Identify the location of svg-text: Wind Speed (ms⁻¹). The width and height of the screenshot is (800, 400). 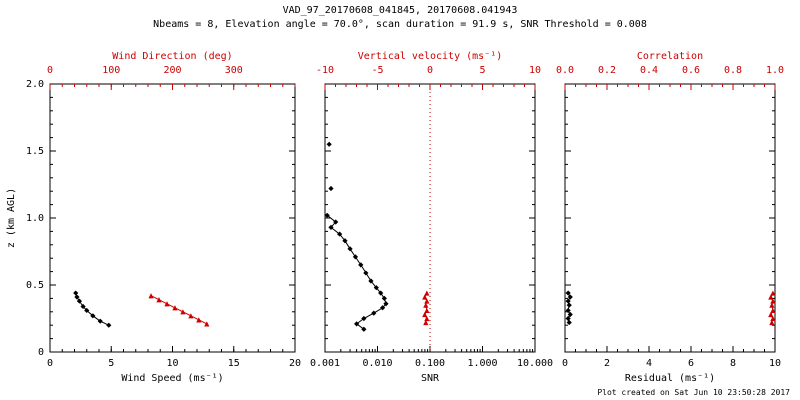
(172, 378).